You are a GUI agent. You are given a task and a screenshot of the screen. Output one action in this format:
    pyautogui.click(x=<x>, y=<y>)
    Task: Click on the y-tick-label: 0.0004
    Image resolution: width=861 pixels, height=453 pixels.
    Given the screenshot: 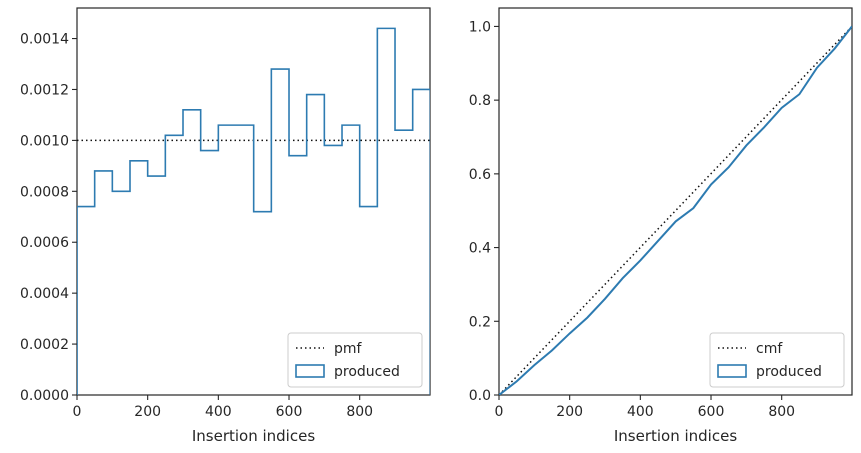 What is the action you would take?
    pyautogui.click(x=44, y=294)
    